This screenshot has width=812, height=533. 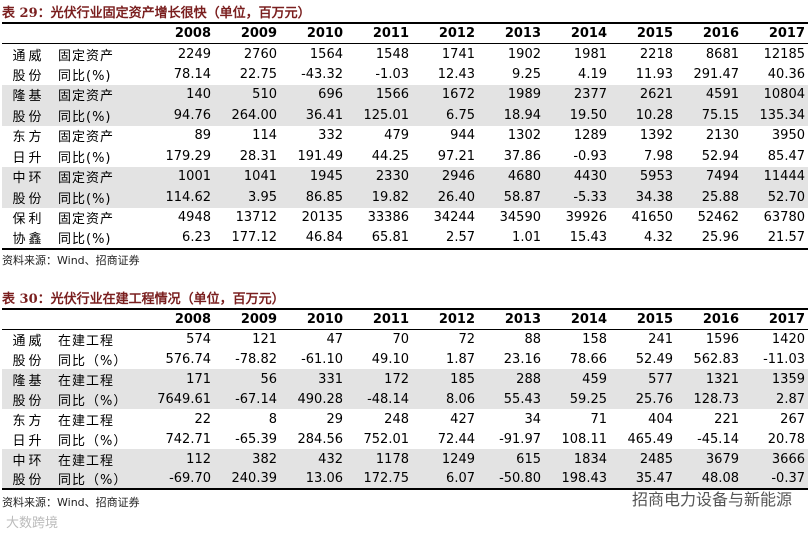 I want to click on table-cell: -67.14, so click(x=247, y=399).